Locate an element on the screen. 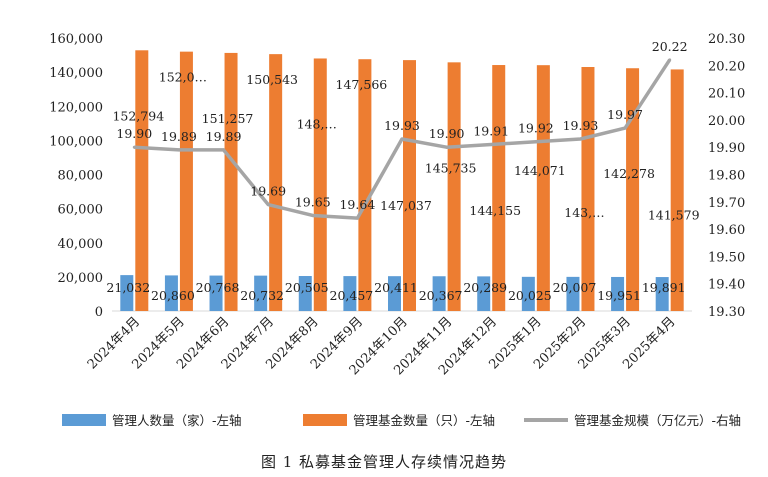  label-funds: 147,037 is located at coordinates (406, 205).